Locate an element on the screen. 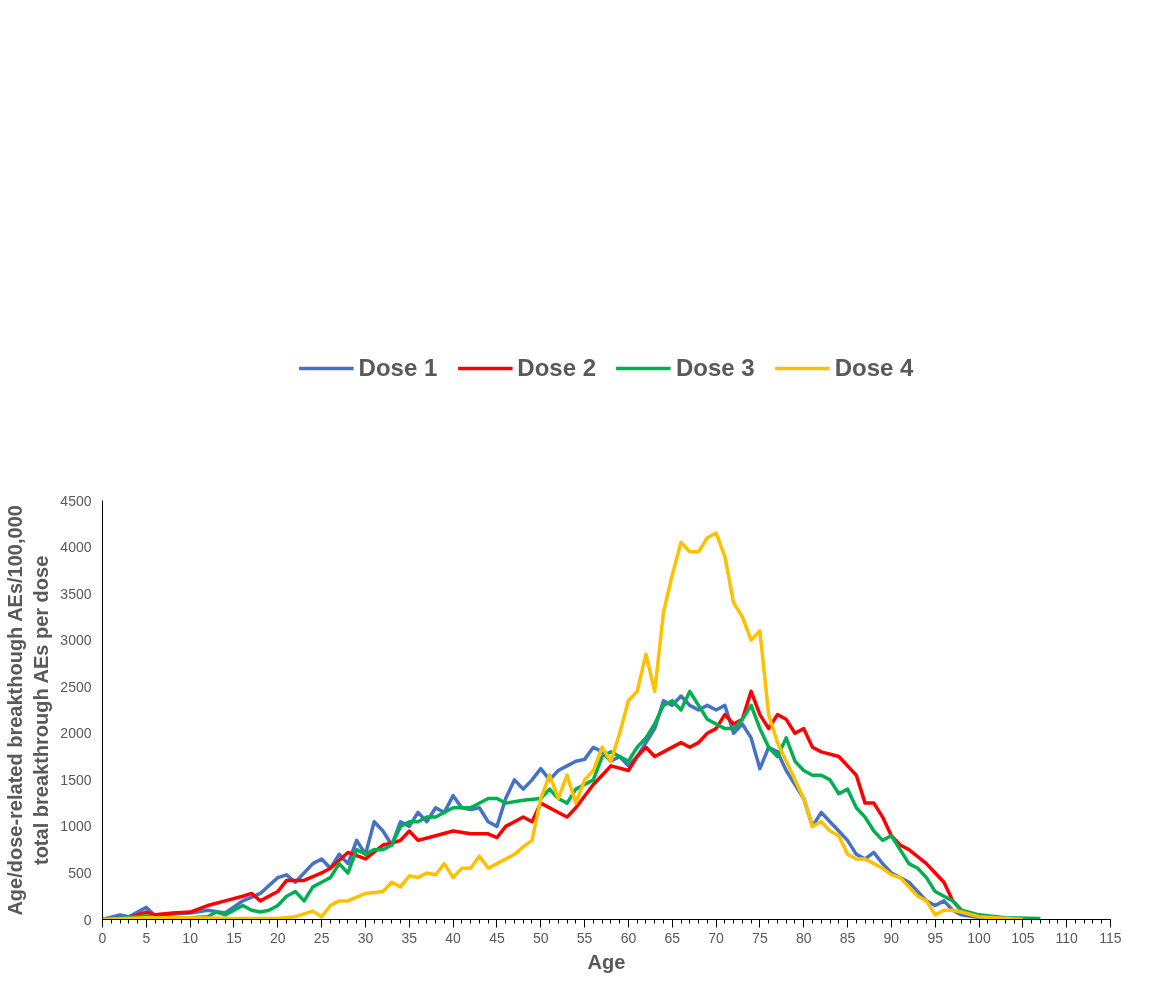 This screenshot has height=989, width=1167. legend-label: Dose 2 is located at coordinates (556, 368).